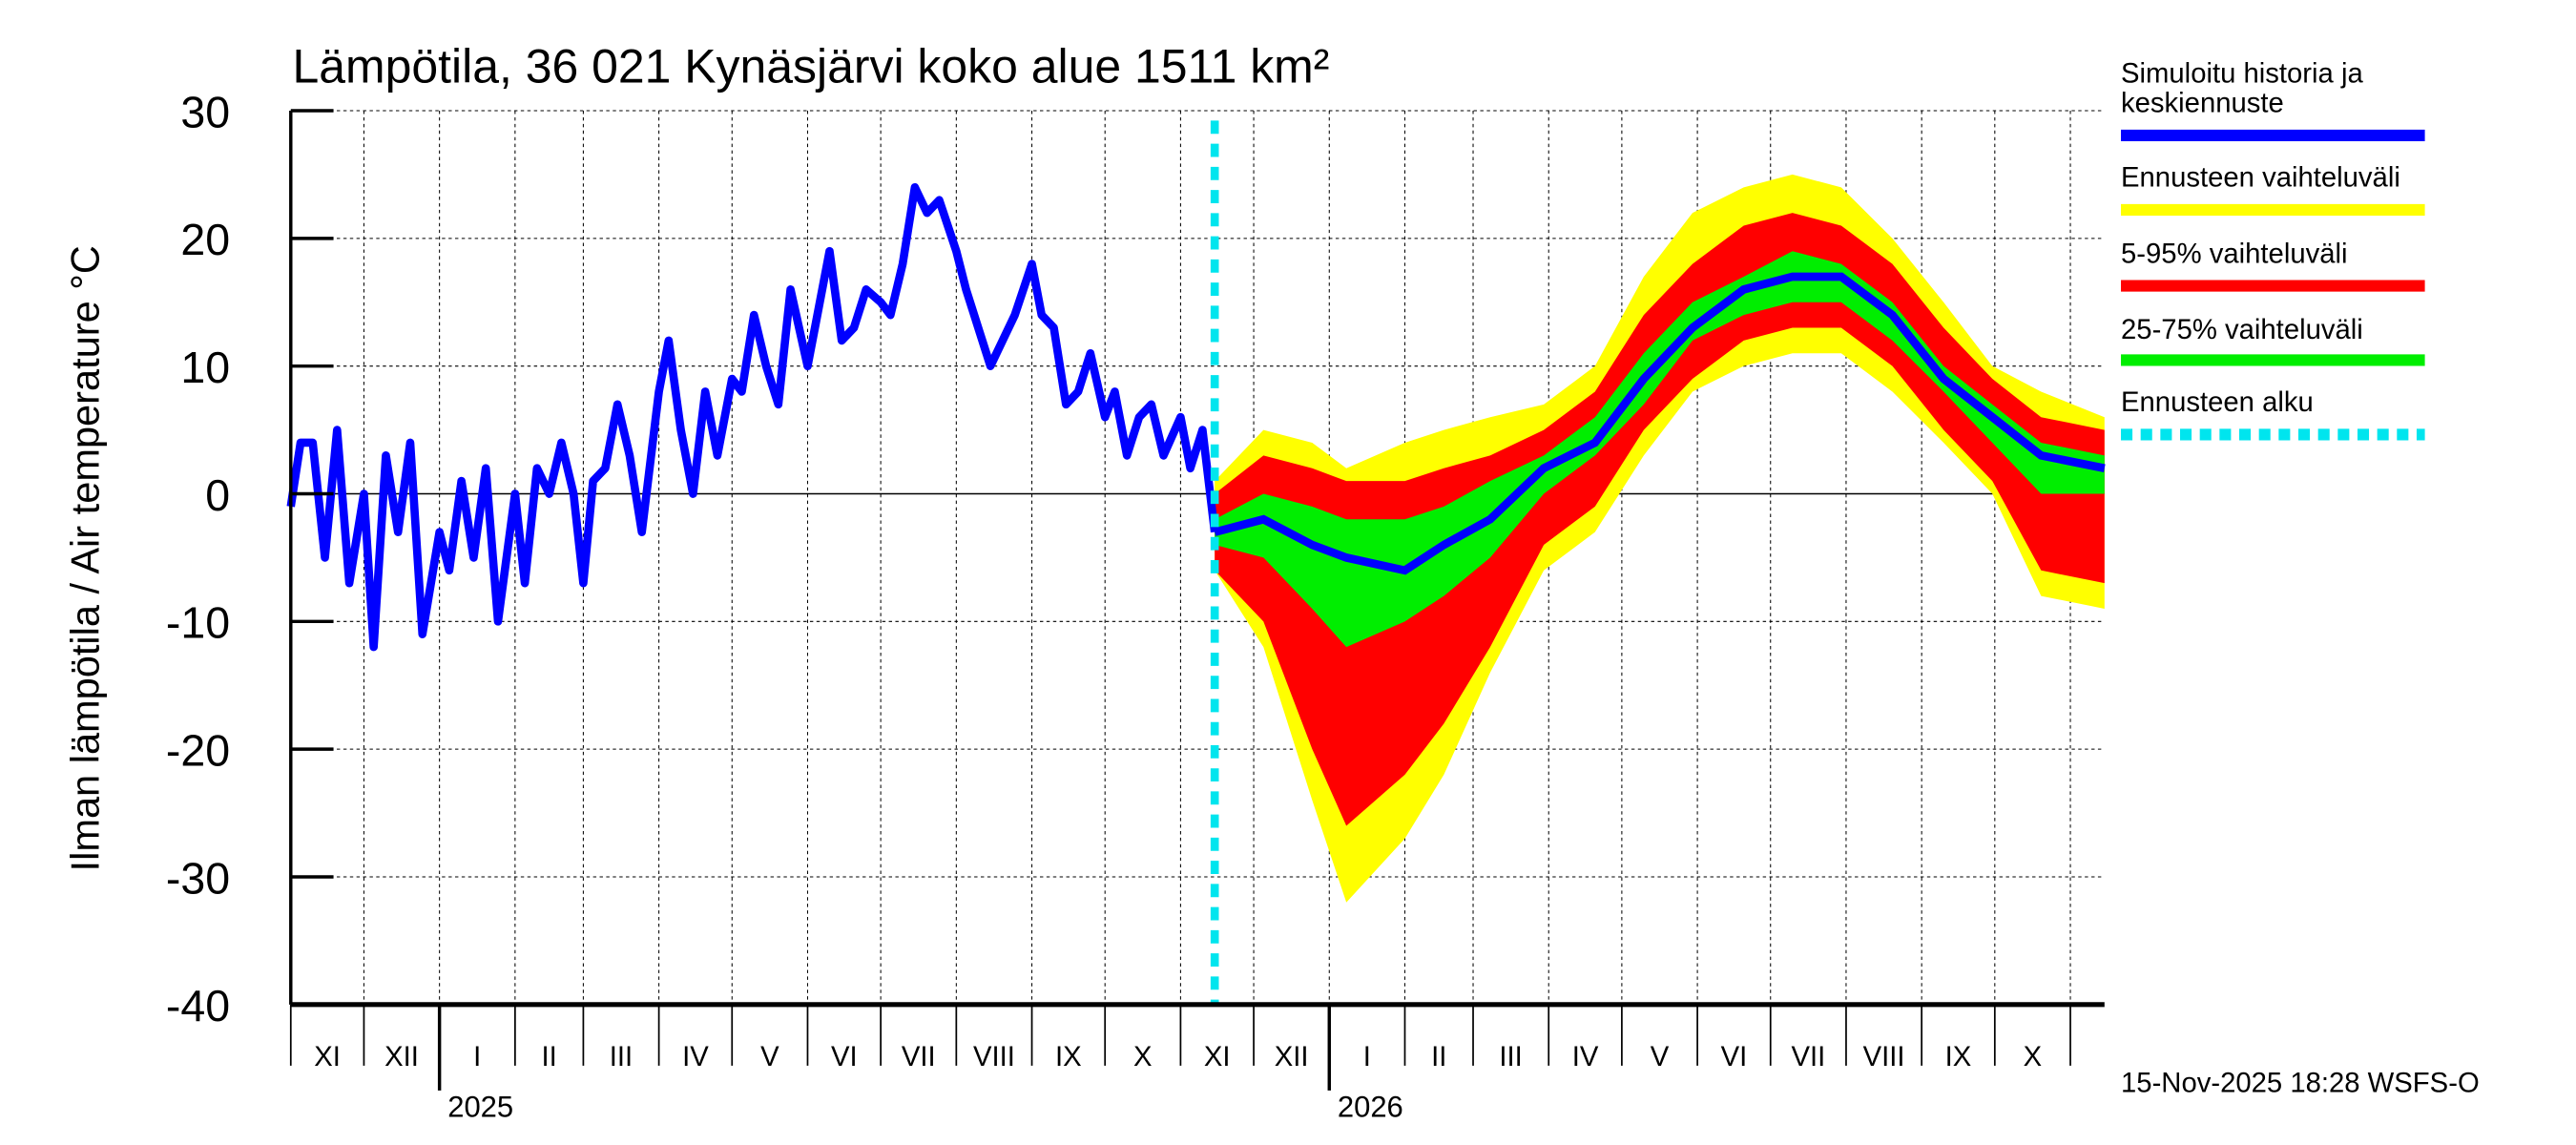  I want to click on legend-label: Ennusteen vaihteluväli, so click(2260, 178).